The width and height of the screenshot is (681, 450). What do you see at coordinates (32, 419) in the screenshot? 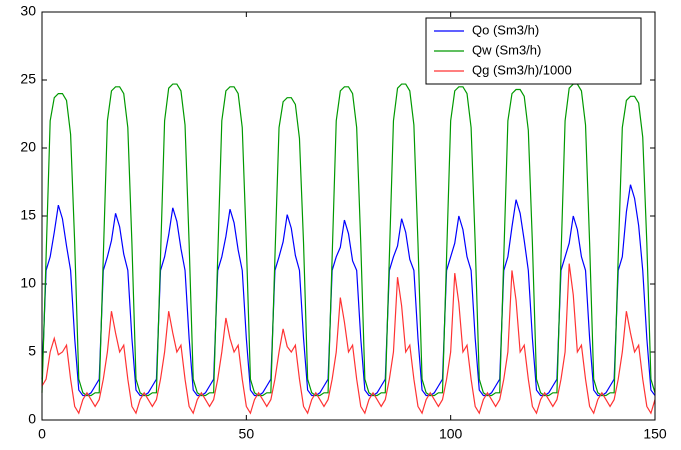
I see `y-tick-label: 0` at bounding box center [32, 419].